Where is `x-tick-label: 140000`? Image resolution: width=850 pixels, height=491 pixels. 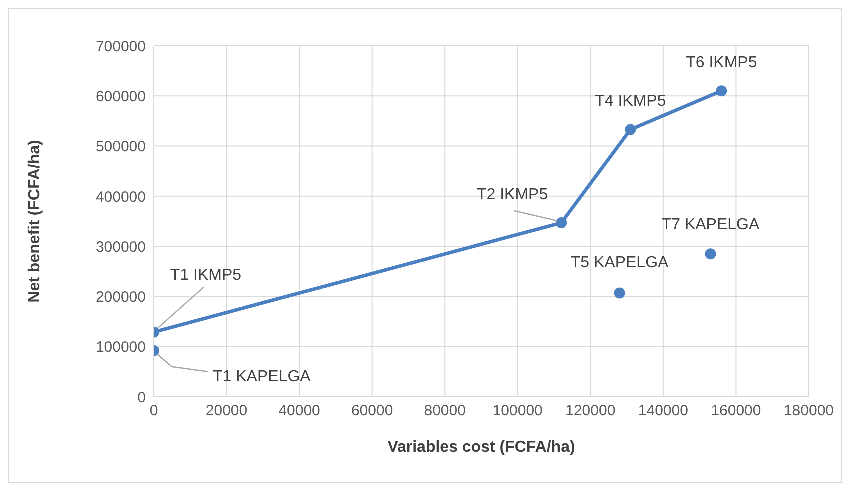 x-tick-label: 140000 is located at coordinates (663, 411).